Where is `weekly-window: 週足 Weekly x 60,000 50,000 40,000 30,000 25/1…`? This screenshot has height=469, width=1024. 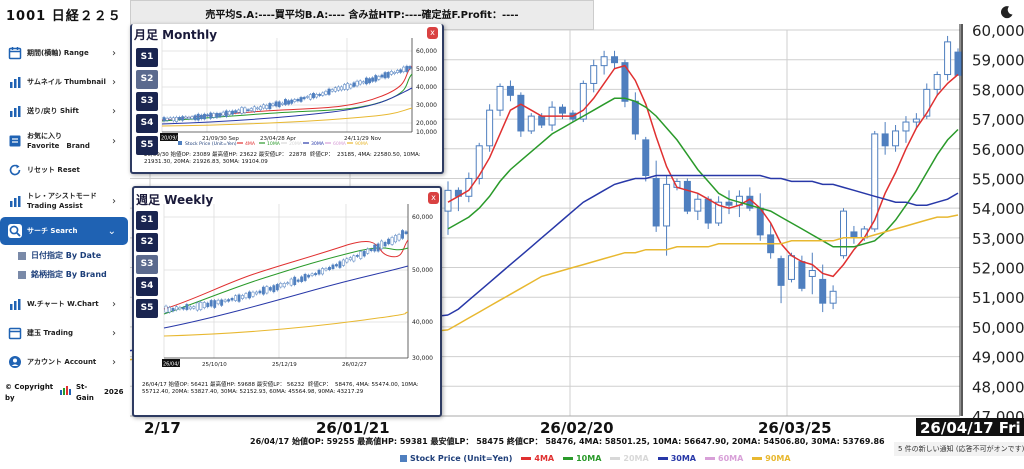 weekly-window: 週足 Weekly x 60,000 50,000 40,000 30,000 25/1… is located at coordinates (287, 301).